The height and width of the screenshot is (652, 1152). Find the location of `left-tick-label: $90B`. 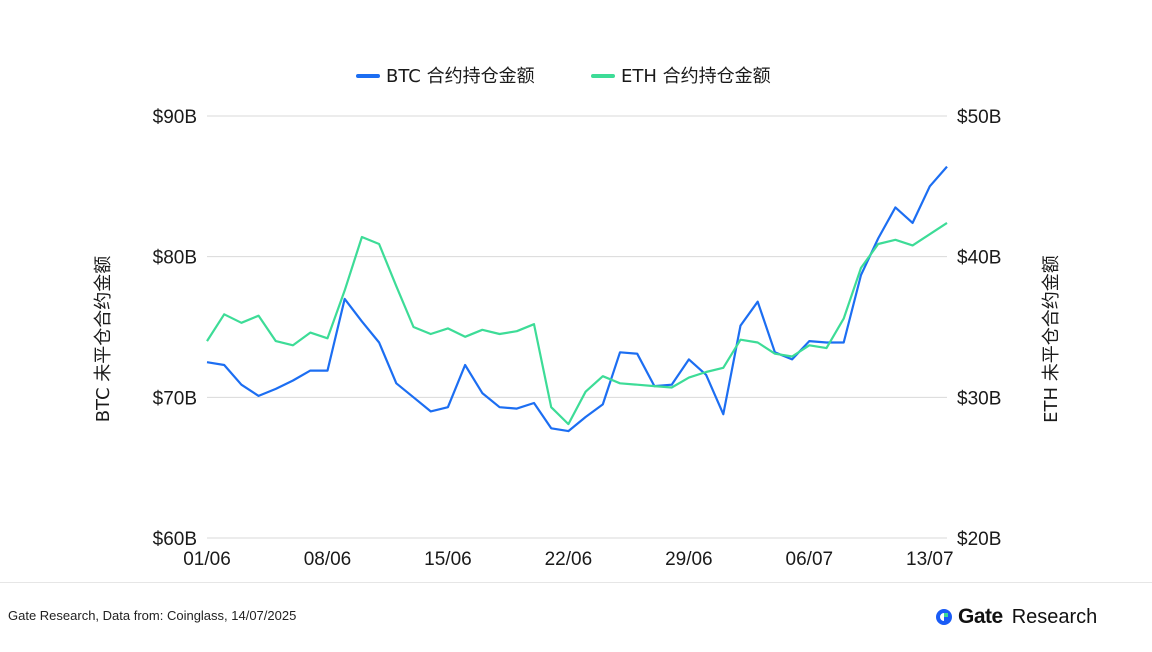

left-tick-label: $90B is located at coordinates (175, 117).